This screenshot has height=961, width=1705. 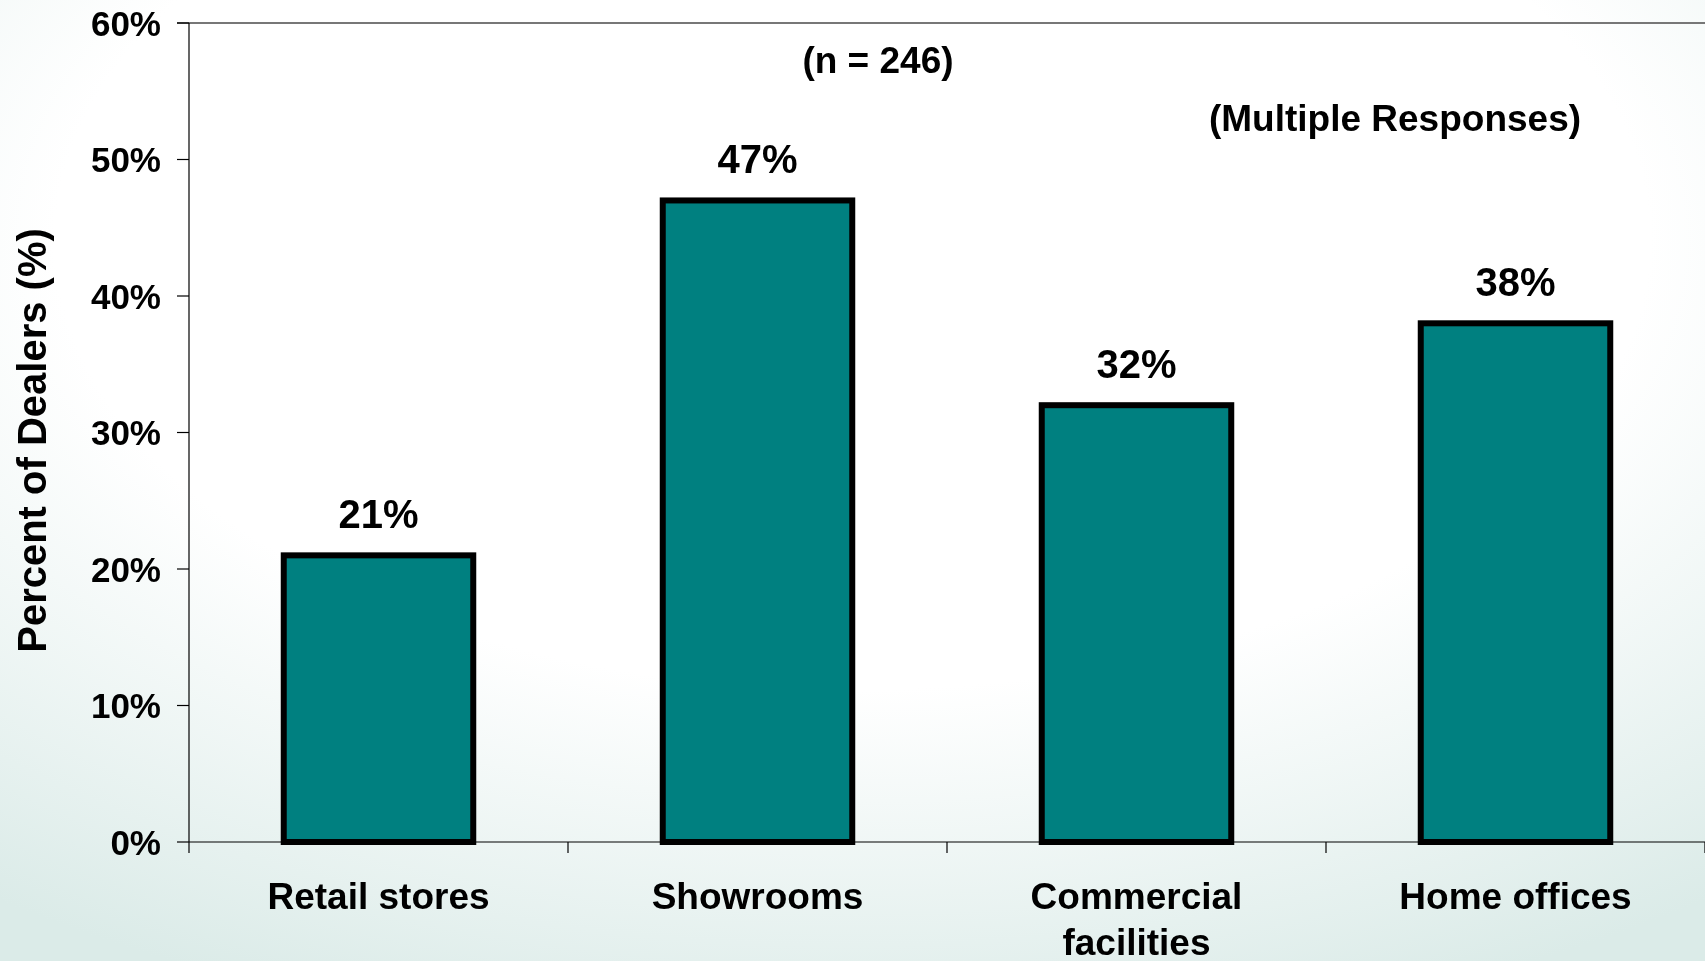 I want to click on annotation: (n = 246), so click(x=878, y=60).